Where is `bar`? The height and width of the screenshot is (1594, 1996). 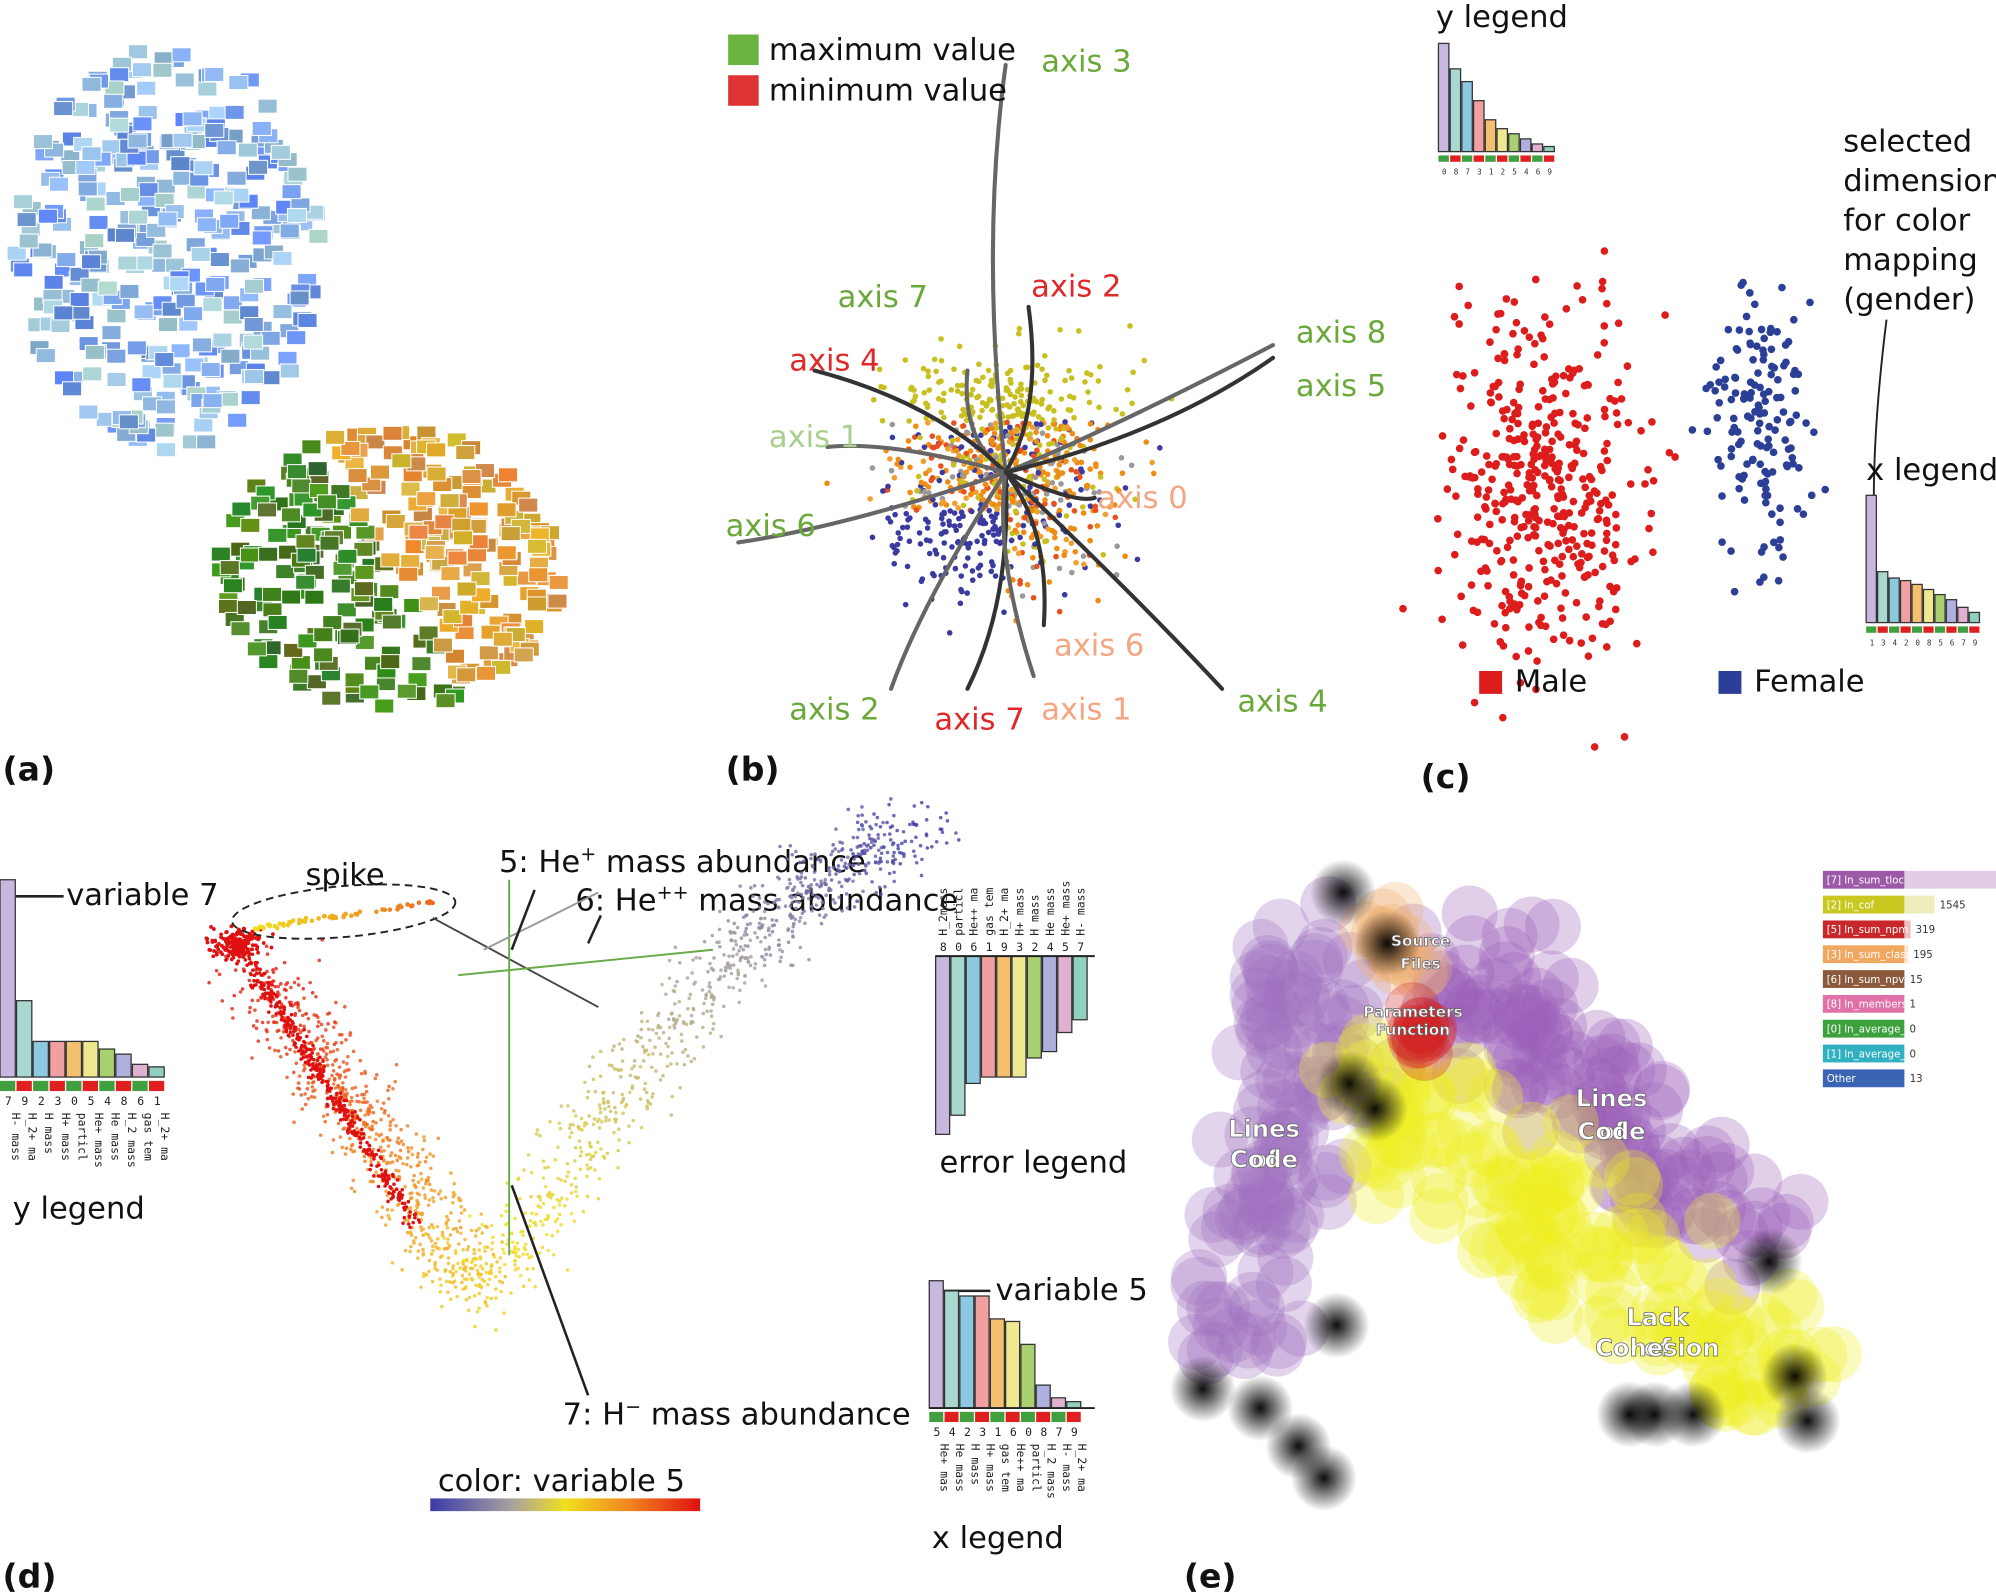 bar is located at coordinates (997, 1363).